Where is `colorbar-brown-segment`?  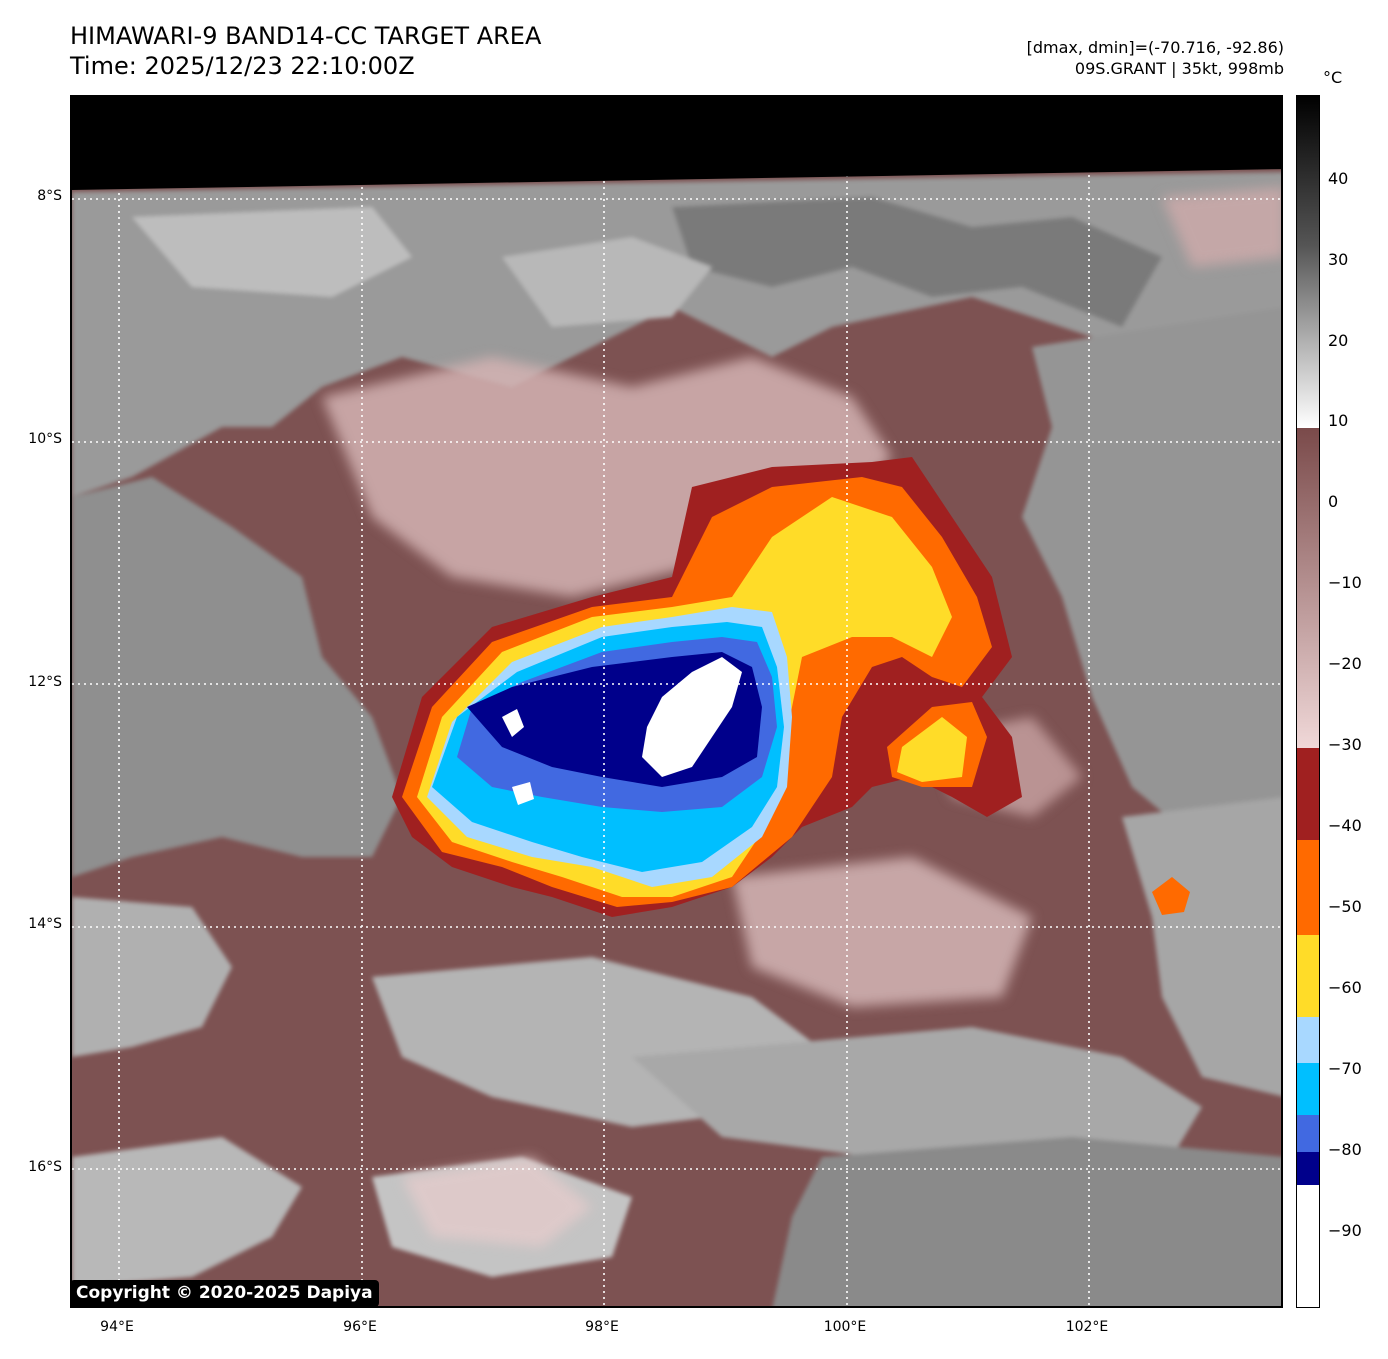
colorbar-brown-segment is located at coordinates (1308, 588).